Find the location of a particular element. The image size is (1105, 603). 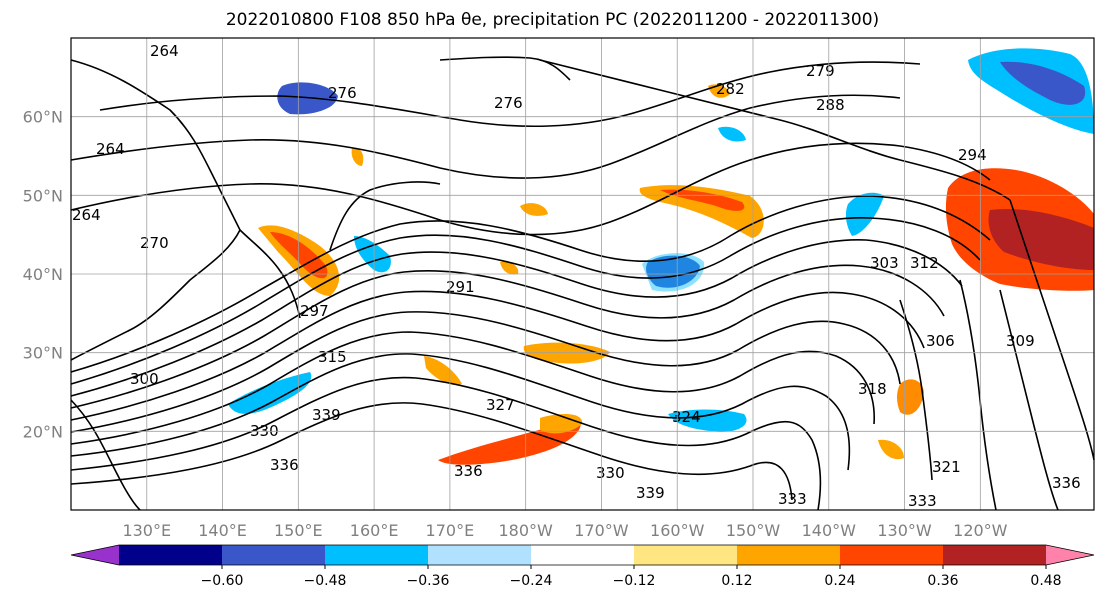

precip-135w-orange is located at coordinates (910, 397).